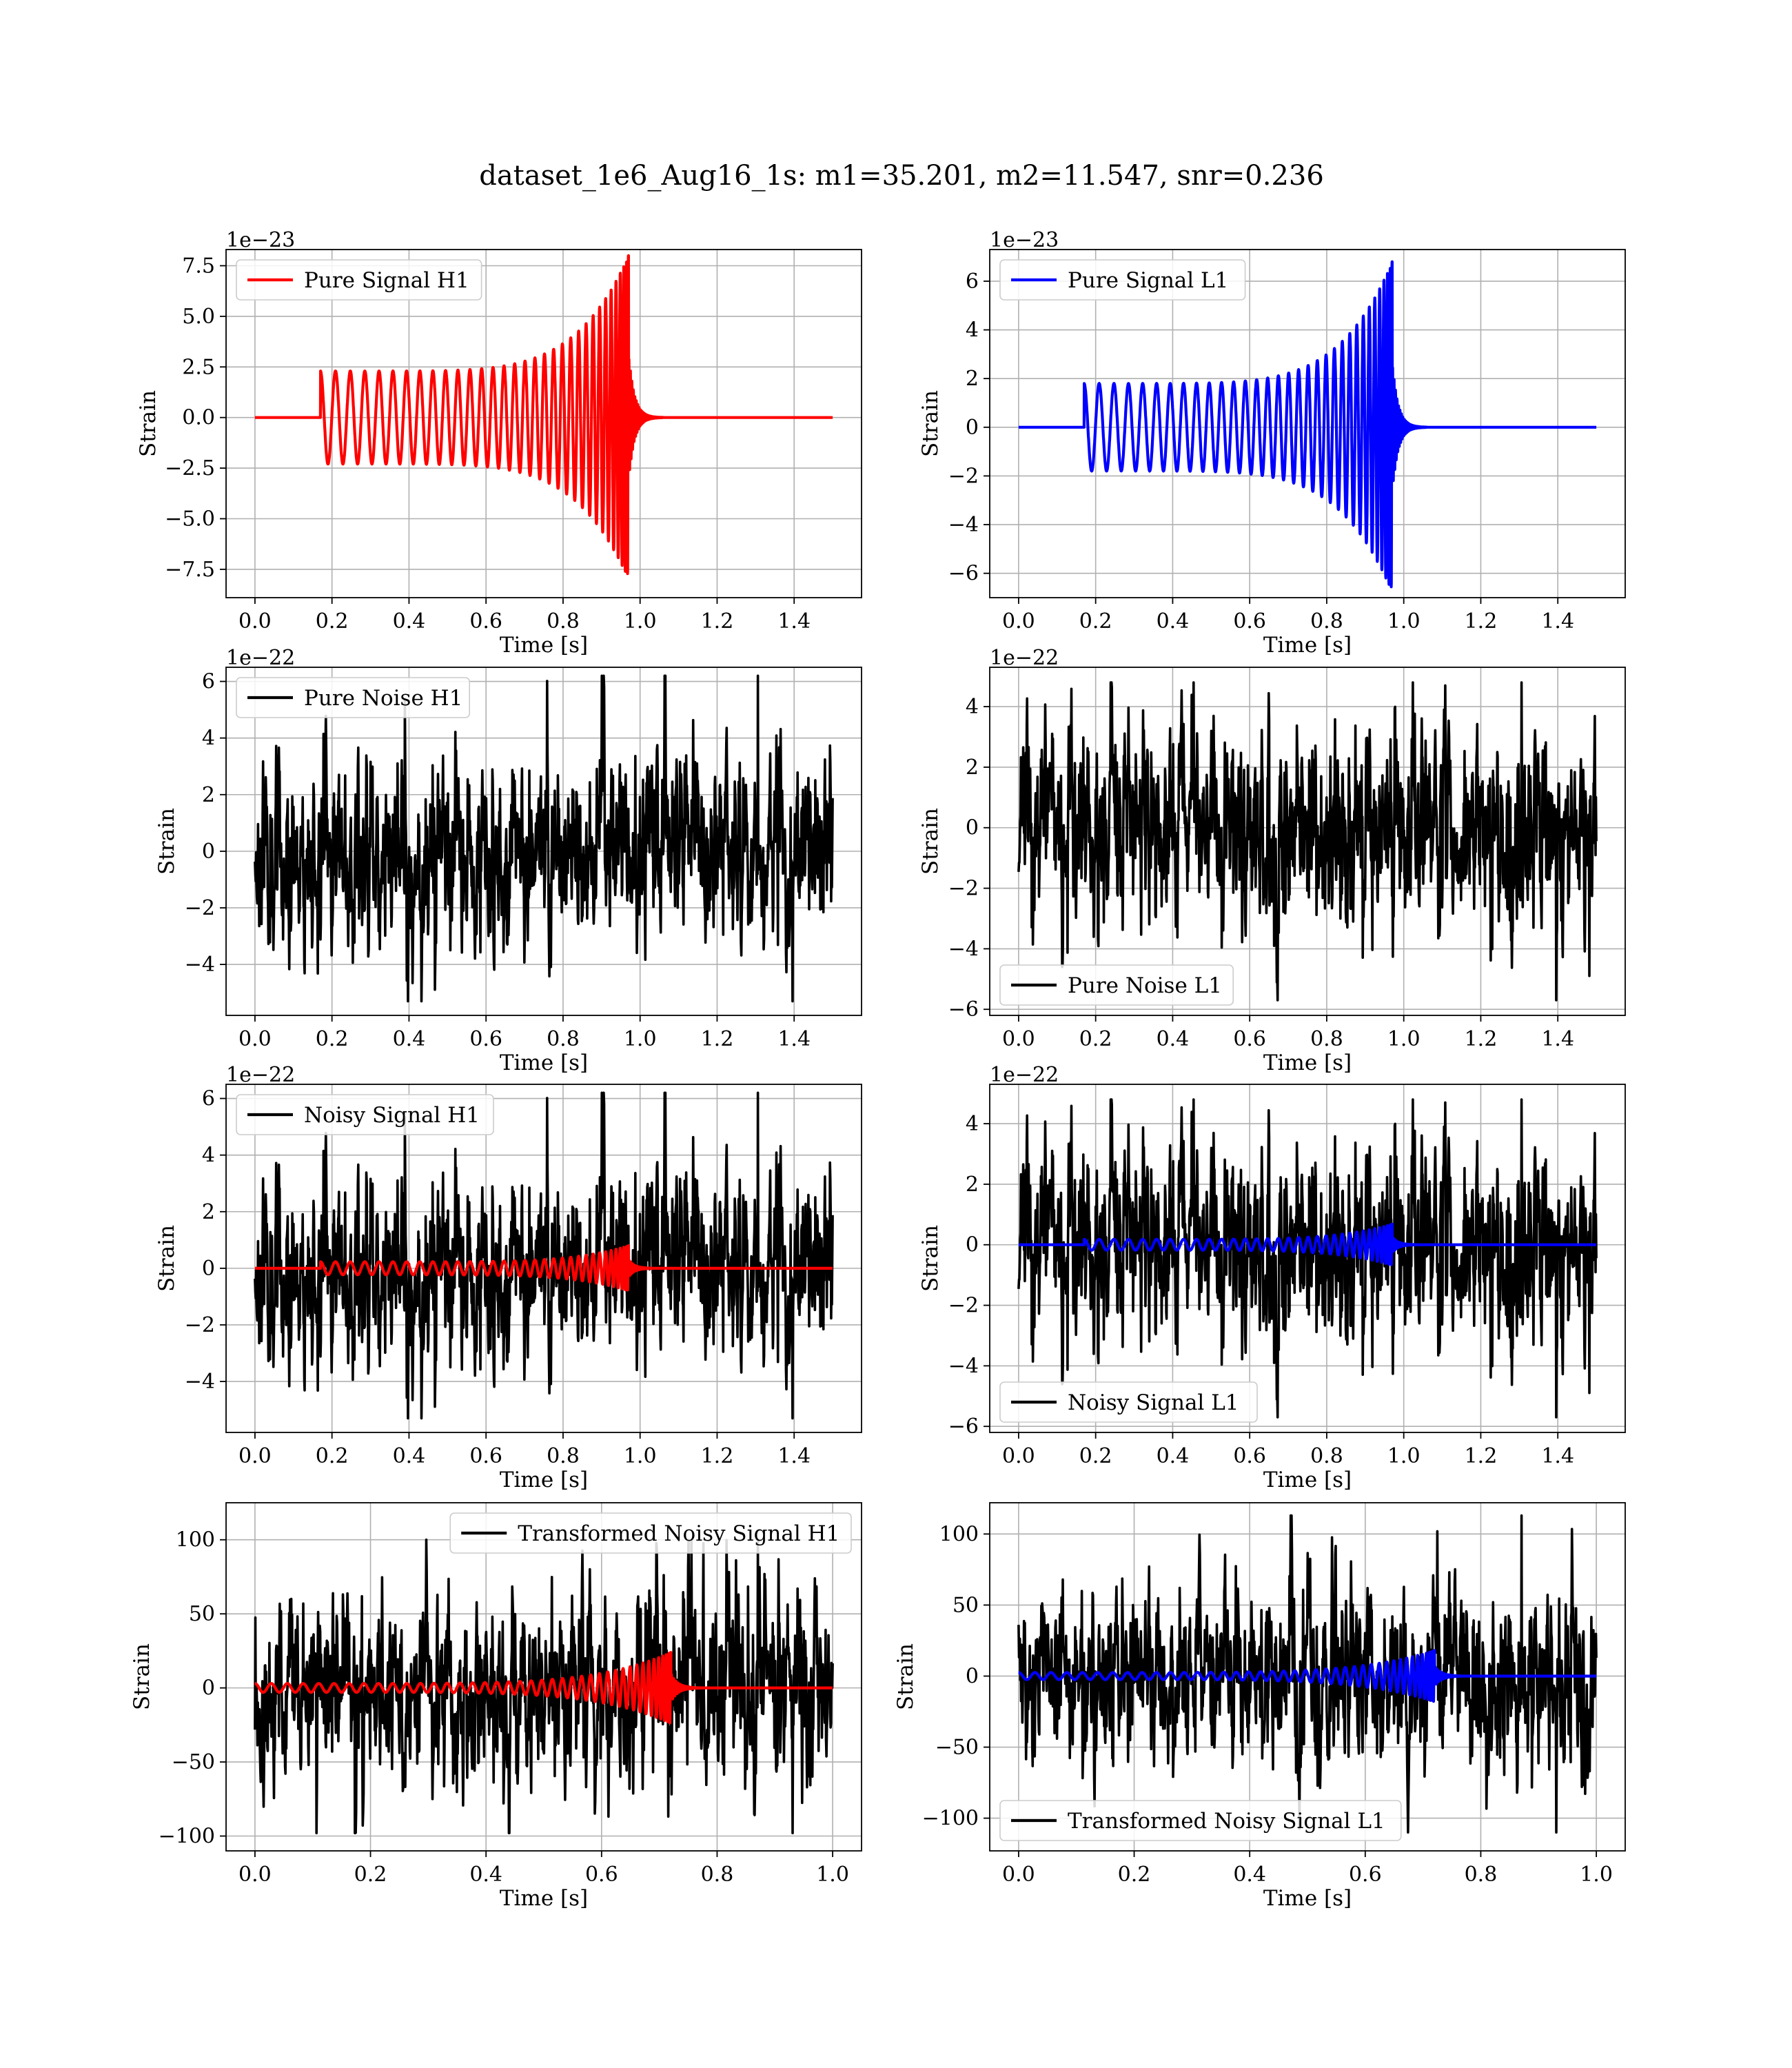  I want to click on series-line-pure-signal-l1, so click(1307, 424).